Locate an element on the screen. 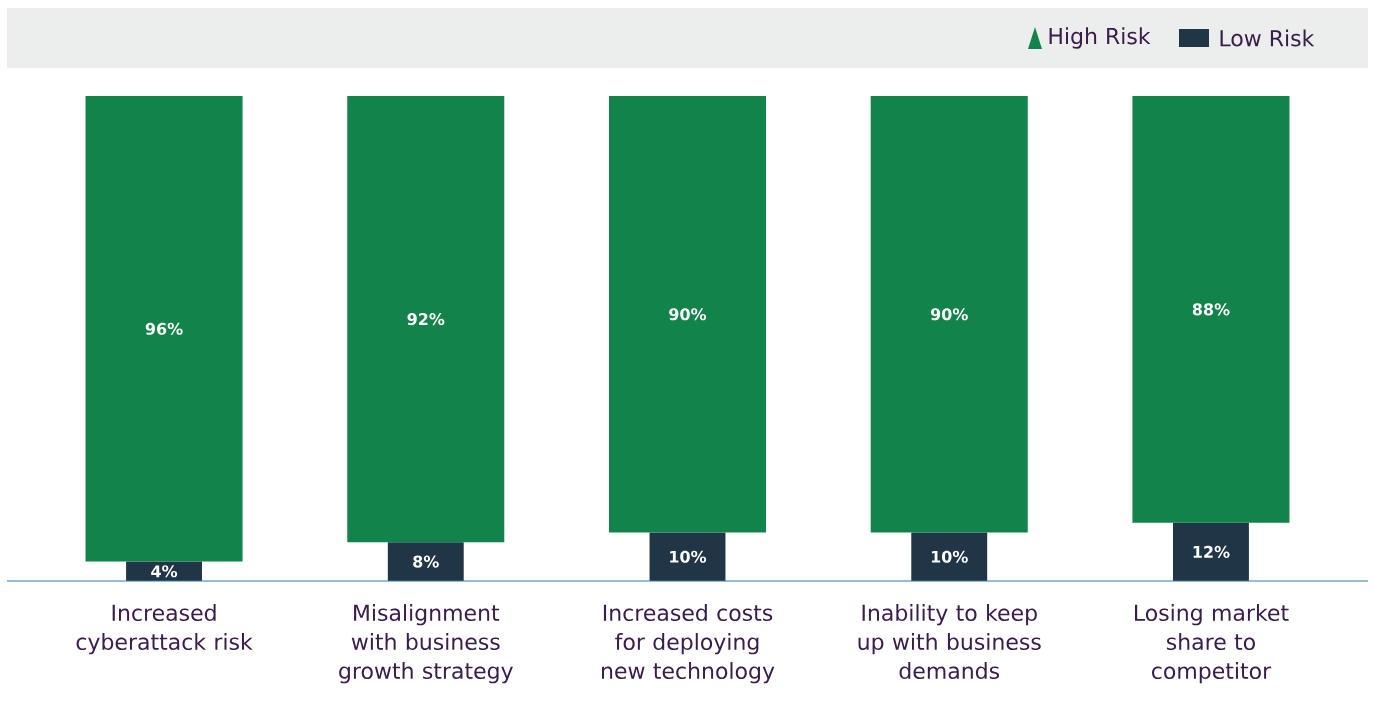 Image resolution: width=1373 pixels, height=708 pixels. x-tick-label: Losing market share to competitor is located at coordinates (1212, 644).